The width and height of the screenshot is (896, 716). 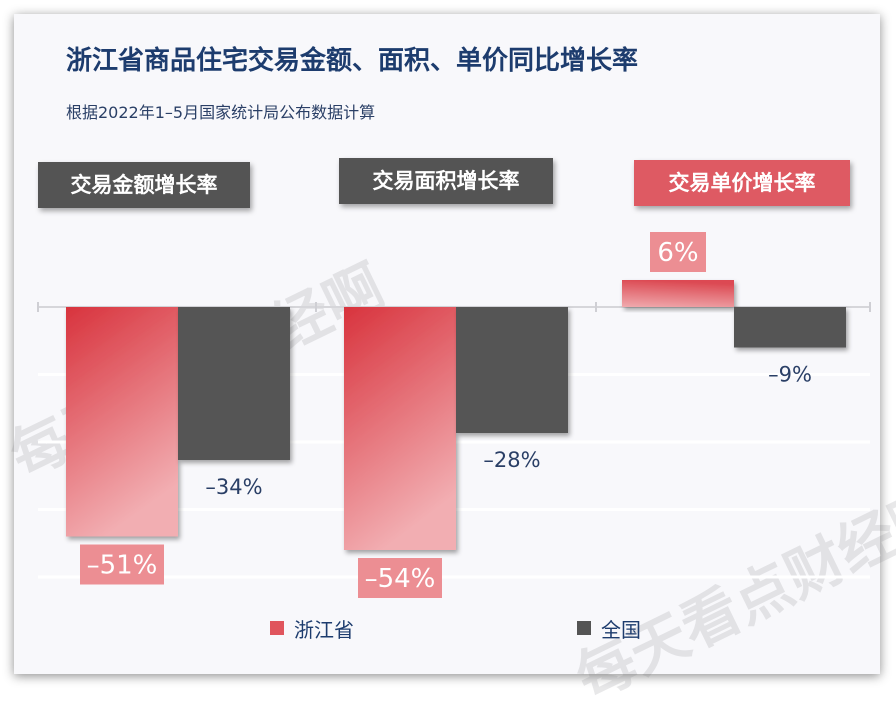 I want to click on data-label-zhejiang-0: –51%, so click(x=122, y=566).